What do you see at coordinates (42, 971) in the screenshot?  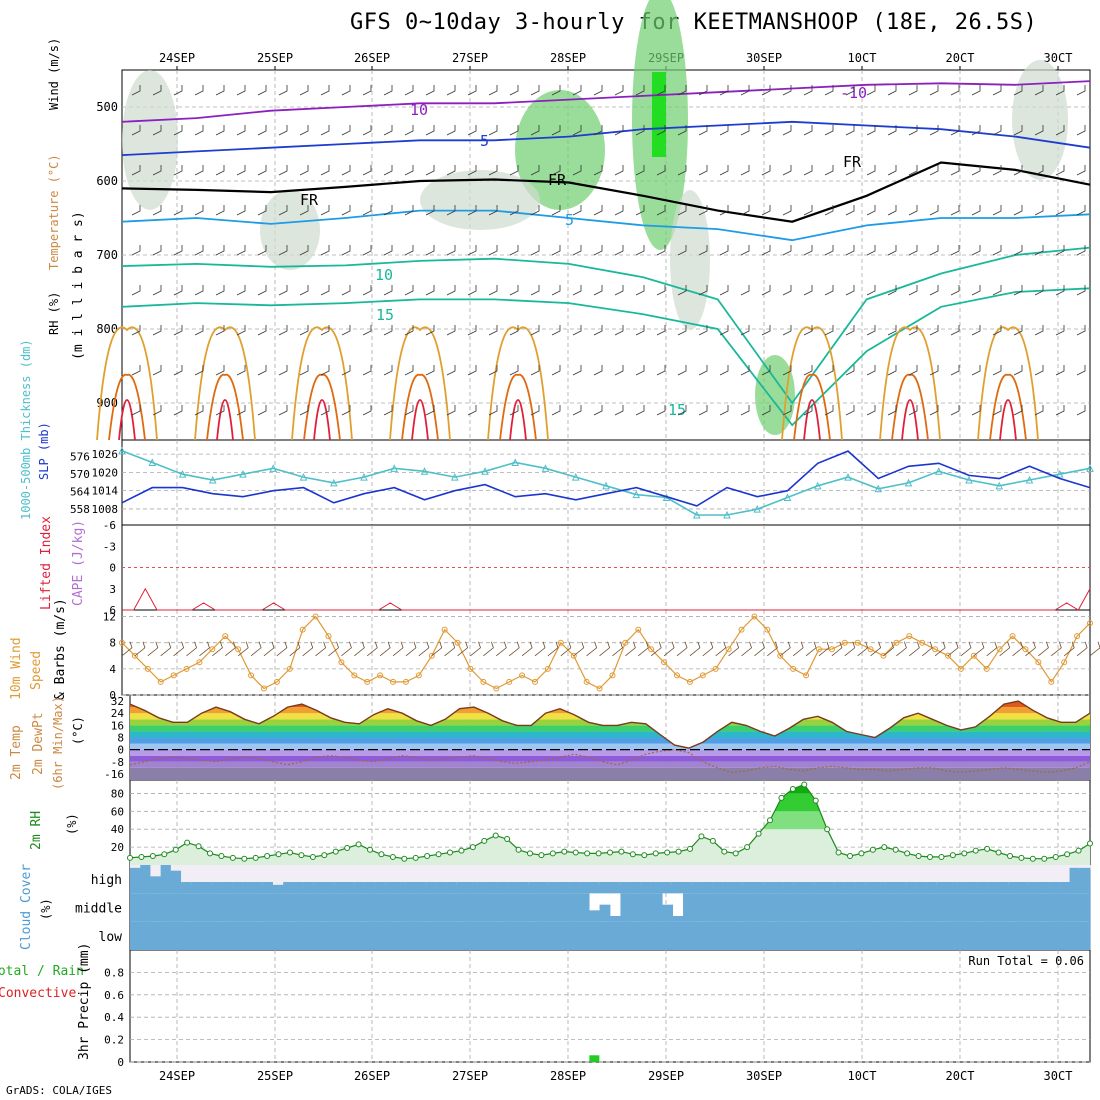 I see `precip-side-label-total: Total / Rain` at bounding box center [42, 971].